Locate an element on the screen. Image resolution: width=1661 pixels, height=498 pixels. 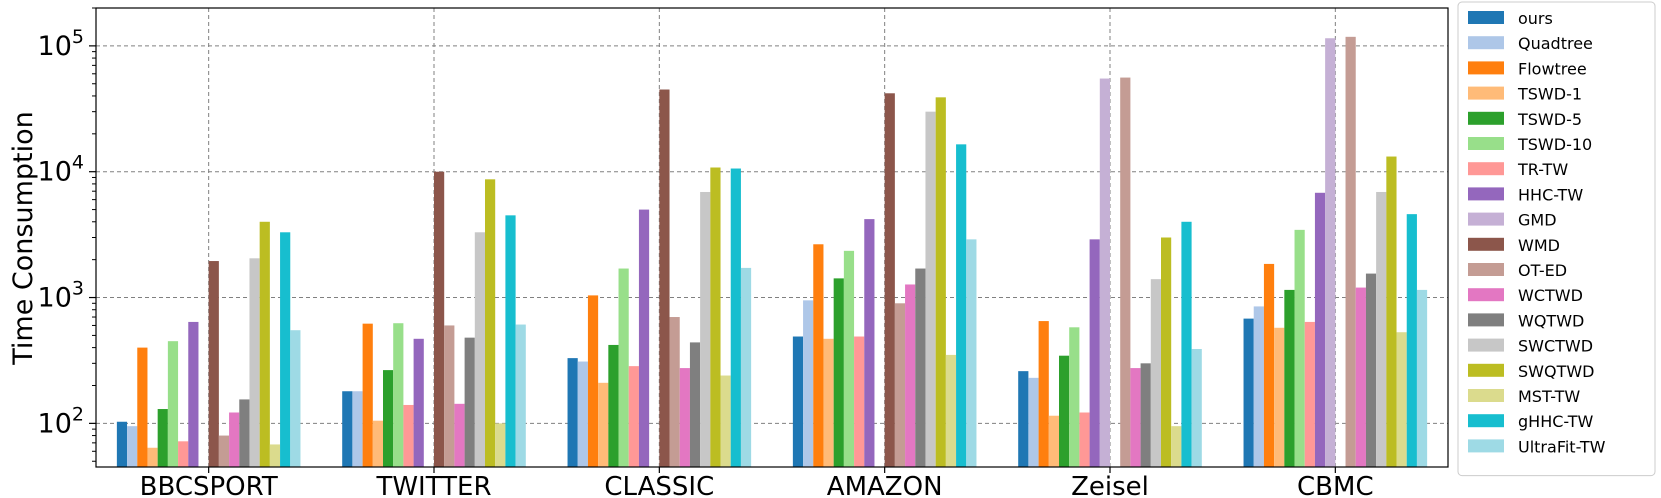
y-axis: 102 103 104 105 is located at coordinates (67, 234).